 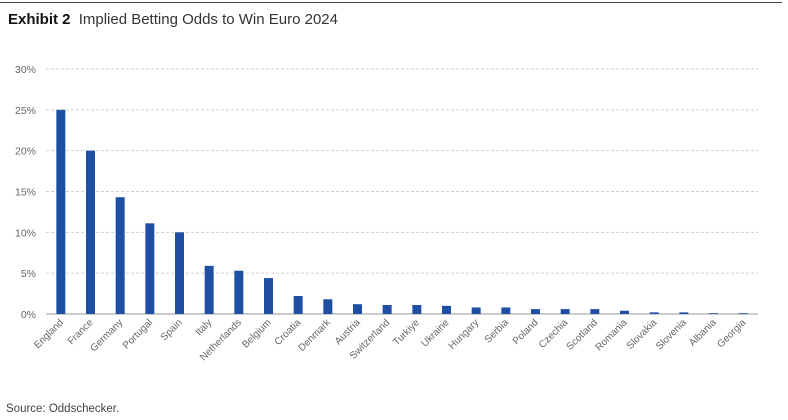 What do you see at coordinates (391, 2) in the screenshot?
I see `top-rule` at bounding box center [391, 2].